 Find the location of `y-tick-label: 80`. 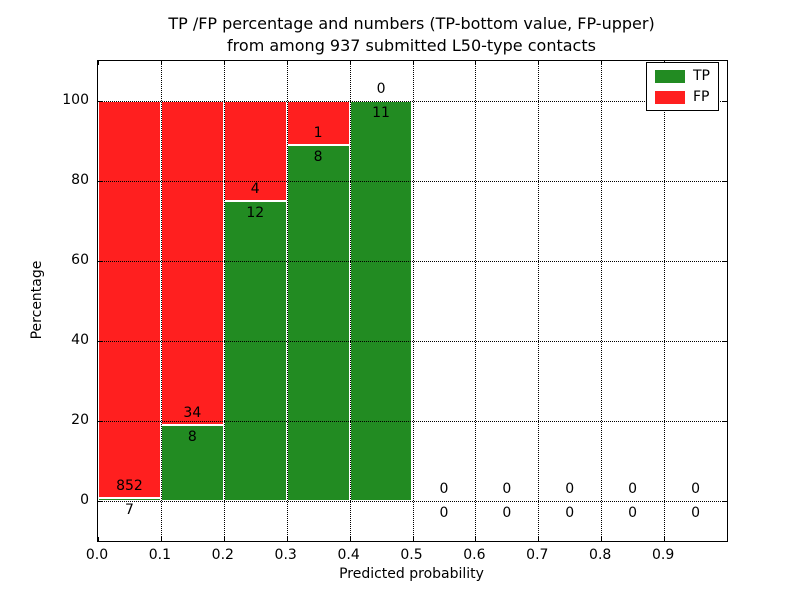

y-tick-label: 80 is located at coordinates (80, 180).